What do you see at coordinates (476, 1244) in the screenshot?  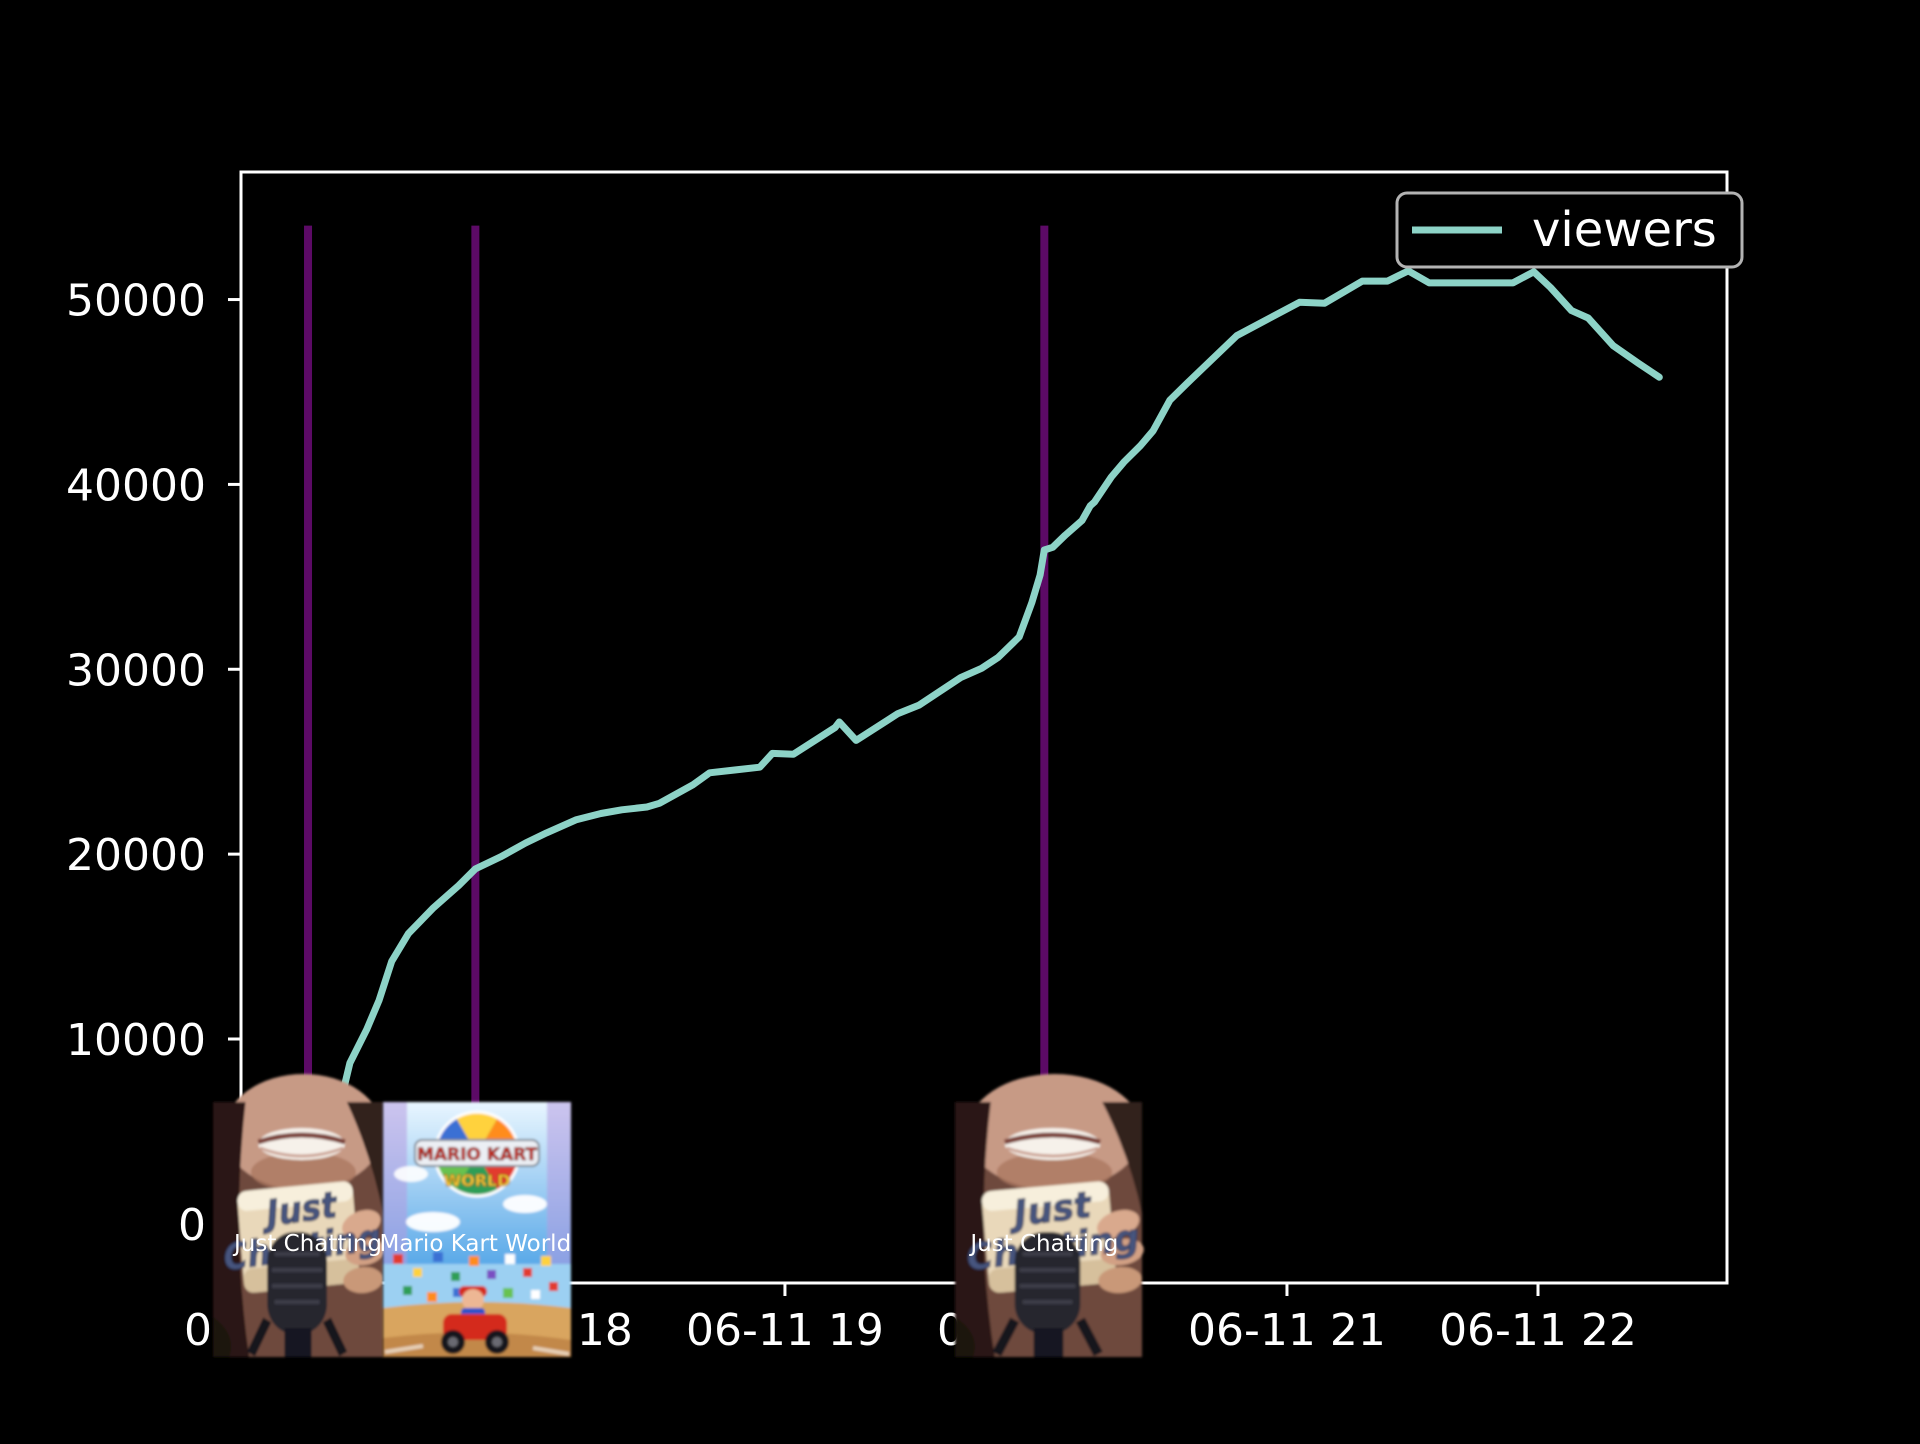 I see `category-annotation: Mario Kart World` at bounding box center [476, 1244].